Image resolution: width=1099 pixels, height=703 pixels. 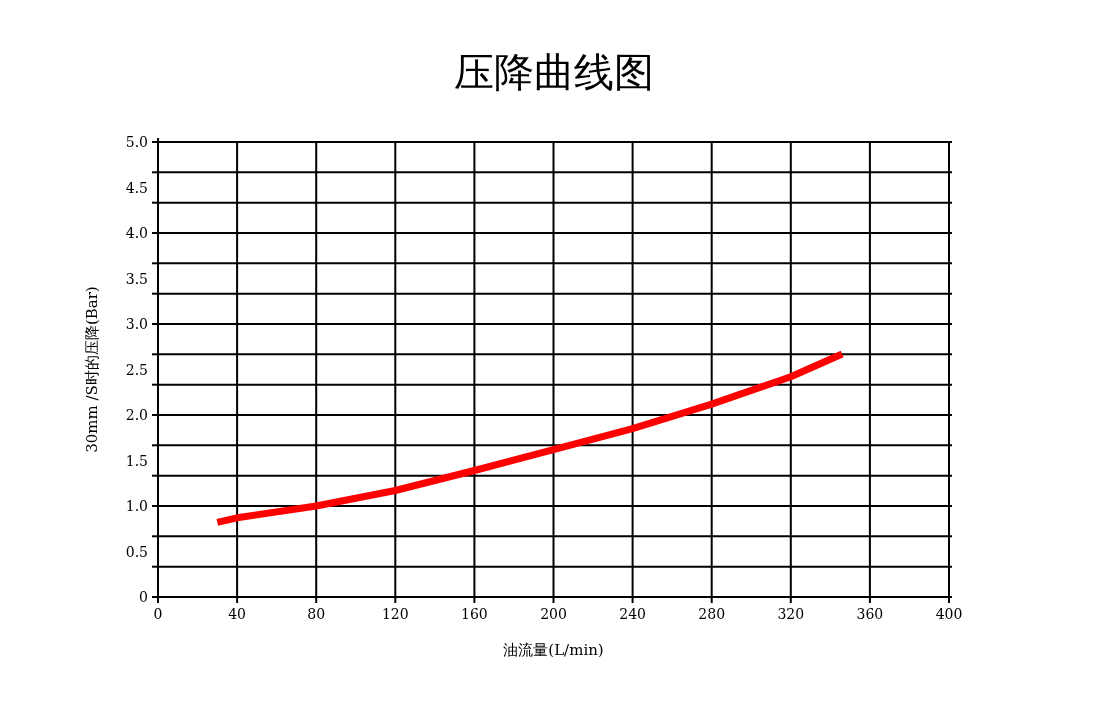 What do you see at coordinates (158, 614) in the screenshot?
I see `x-tick-label: 0` at bounding box center [158, 614].